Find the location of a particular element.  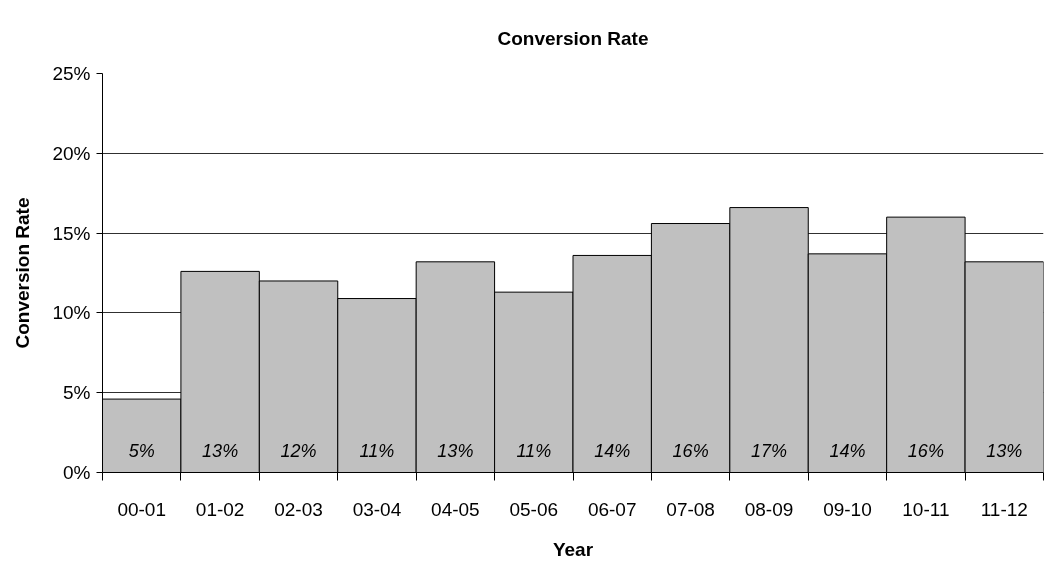

x-tick-label: 11-12 is located at coordinates (1004, 509).